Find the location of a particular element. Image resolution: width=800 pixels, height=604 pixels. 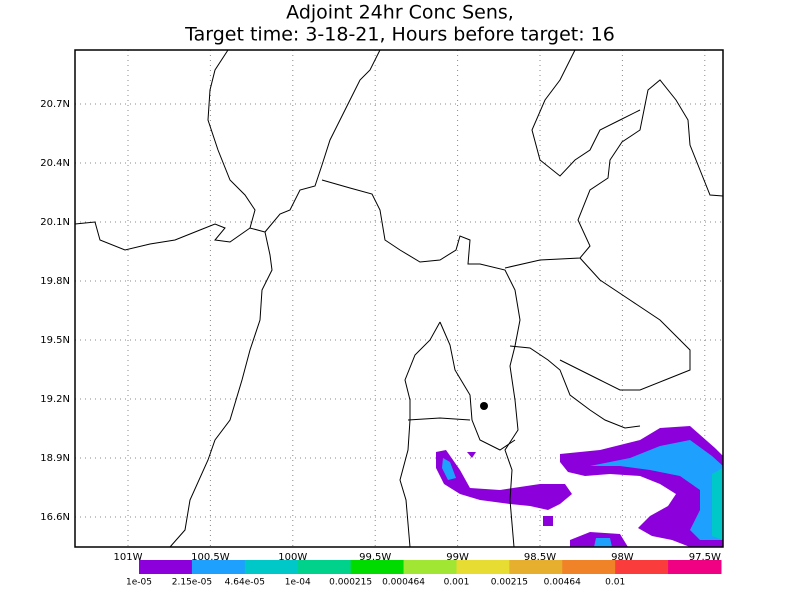

lat-label: 20.1N is located at coordinates (55, 222).